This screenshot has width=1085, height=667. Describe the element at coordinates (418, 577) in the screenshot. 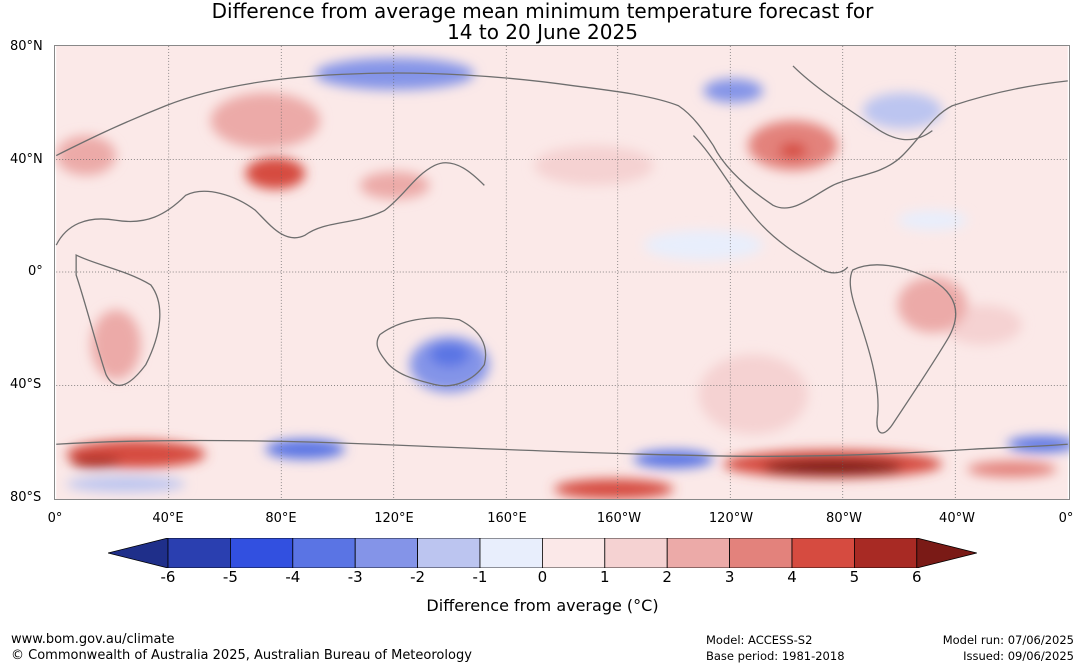

I see `colorbar-tick-label: -2` at that location.